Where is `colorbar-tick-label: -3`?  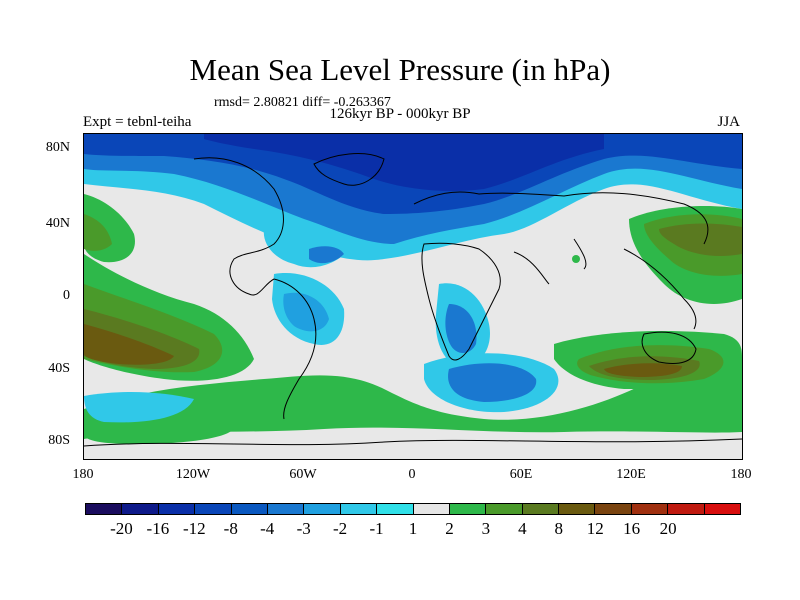 colorbar-tick-label: -3 is located at coordinates (303, 528).